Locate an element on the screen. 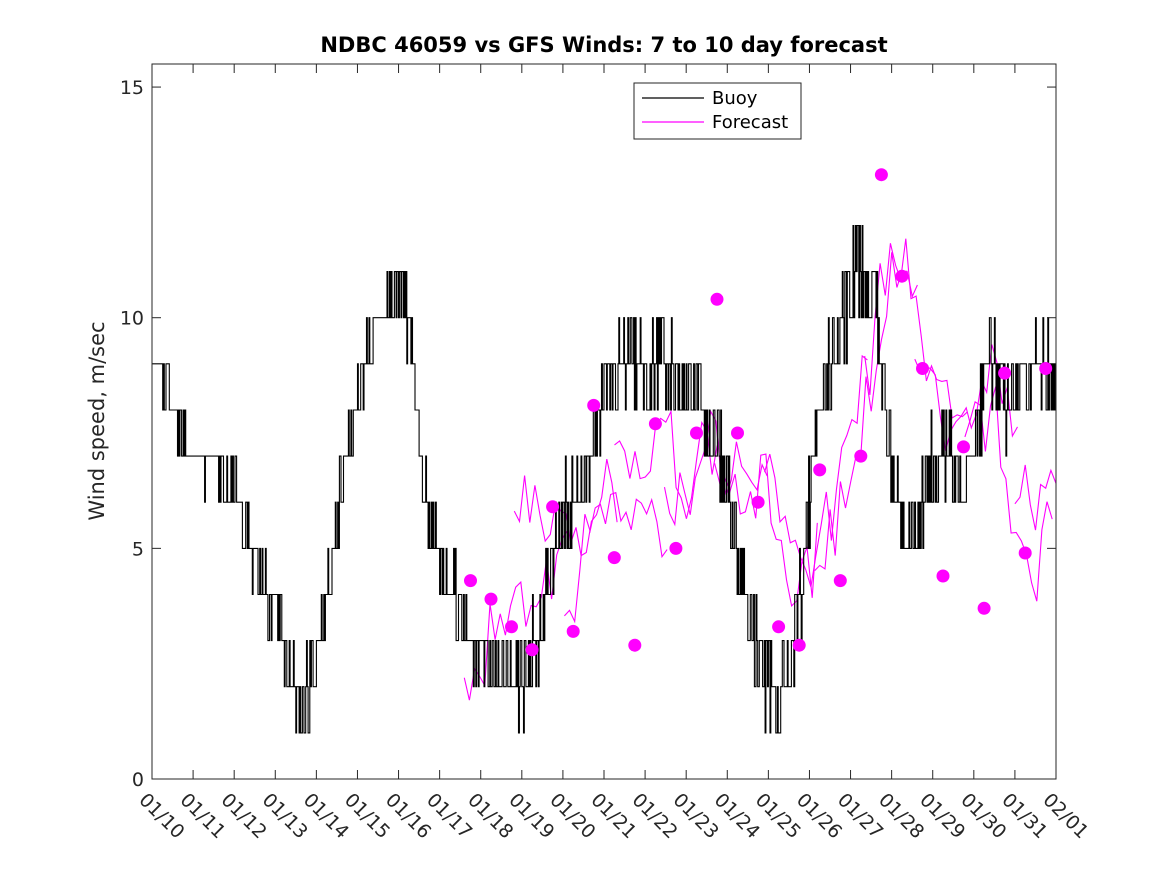  y-tick-label: 5 is located at coordinates (138, 549).